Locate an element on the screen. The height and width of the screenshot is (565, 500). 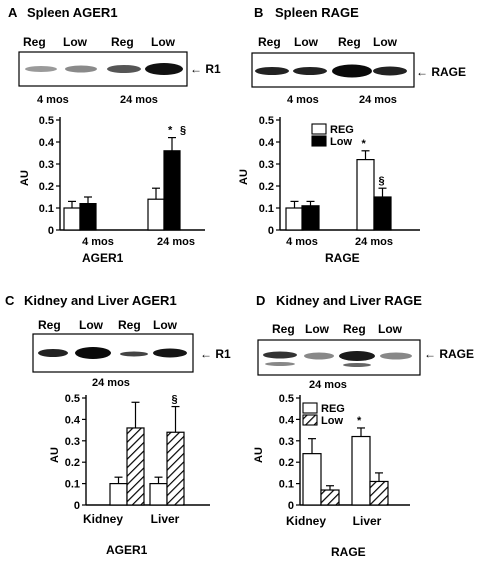
category-label: Kidney is located at coordinates (306, 521).